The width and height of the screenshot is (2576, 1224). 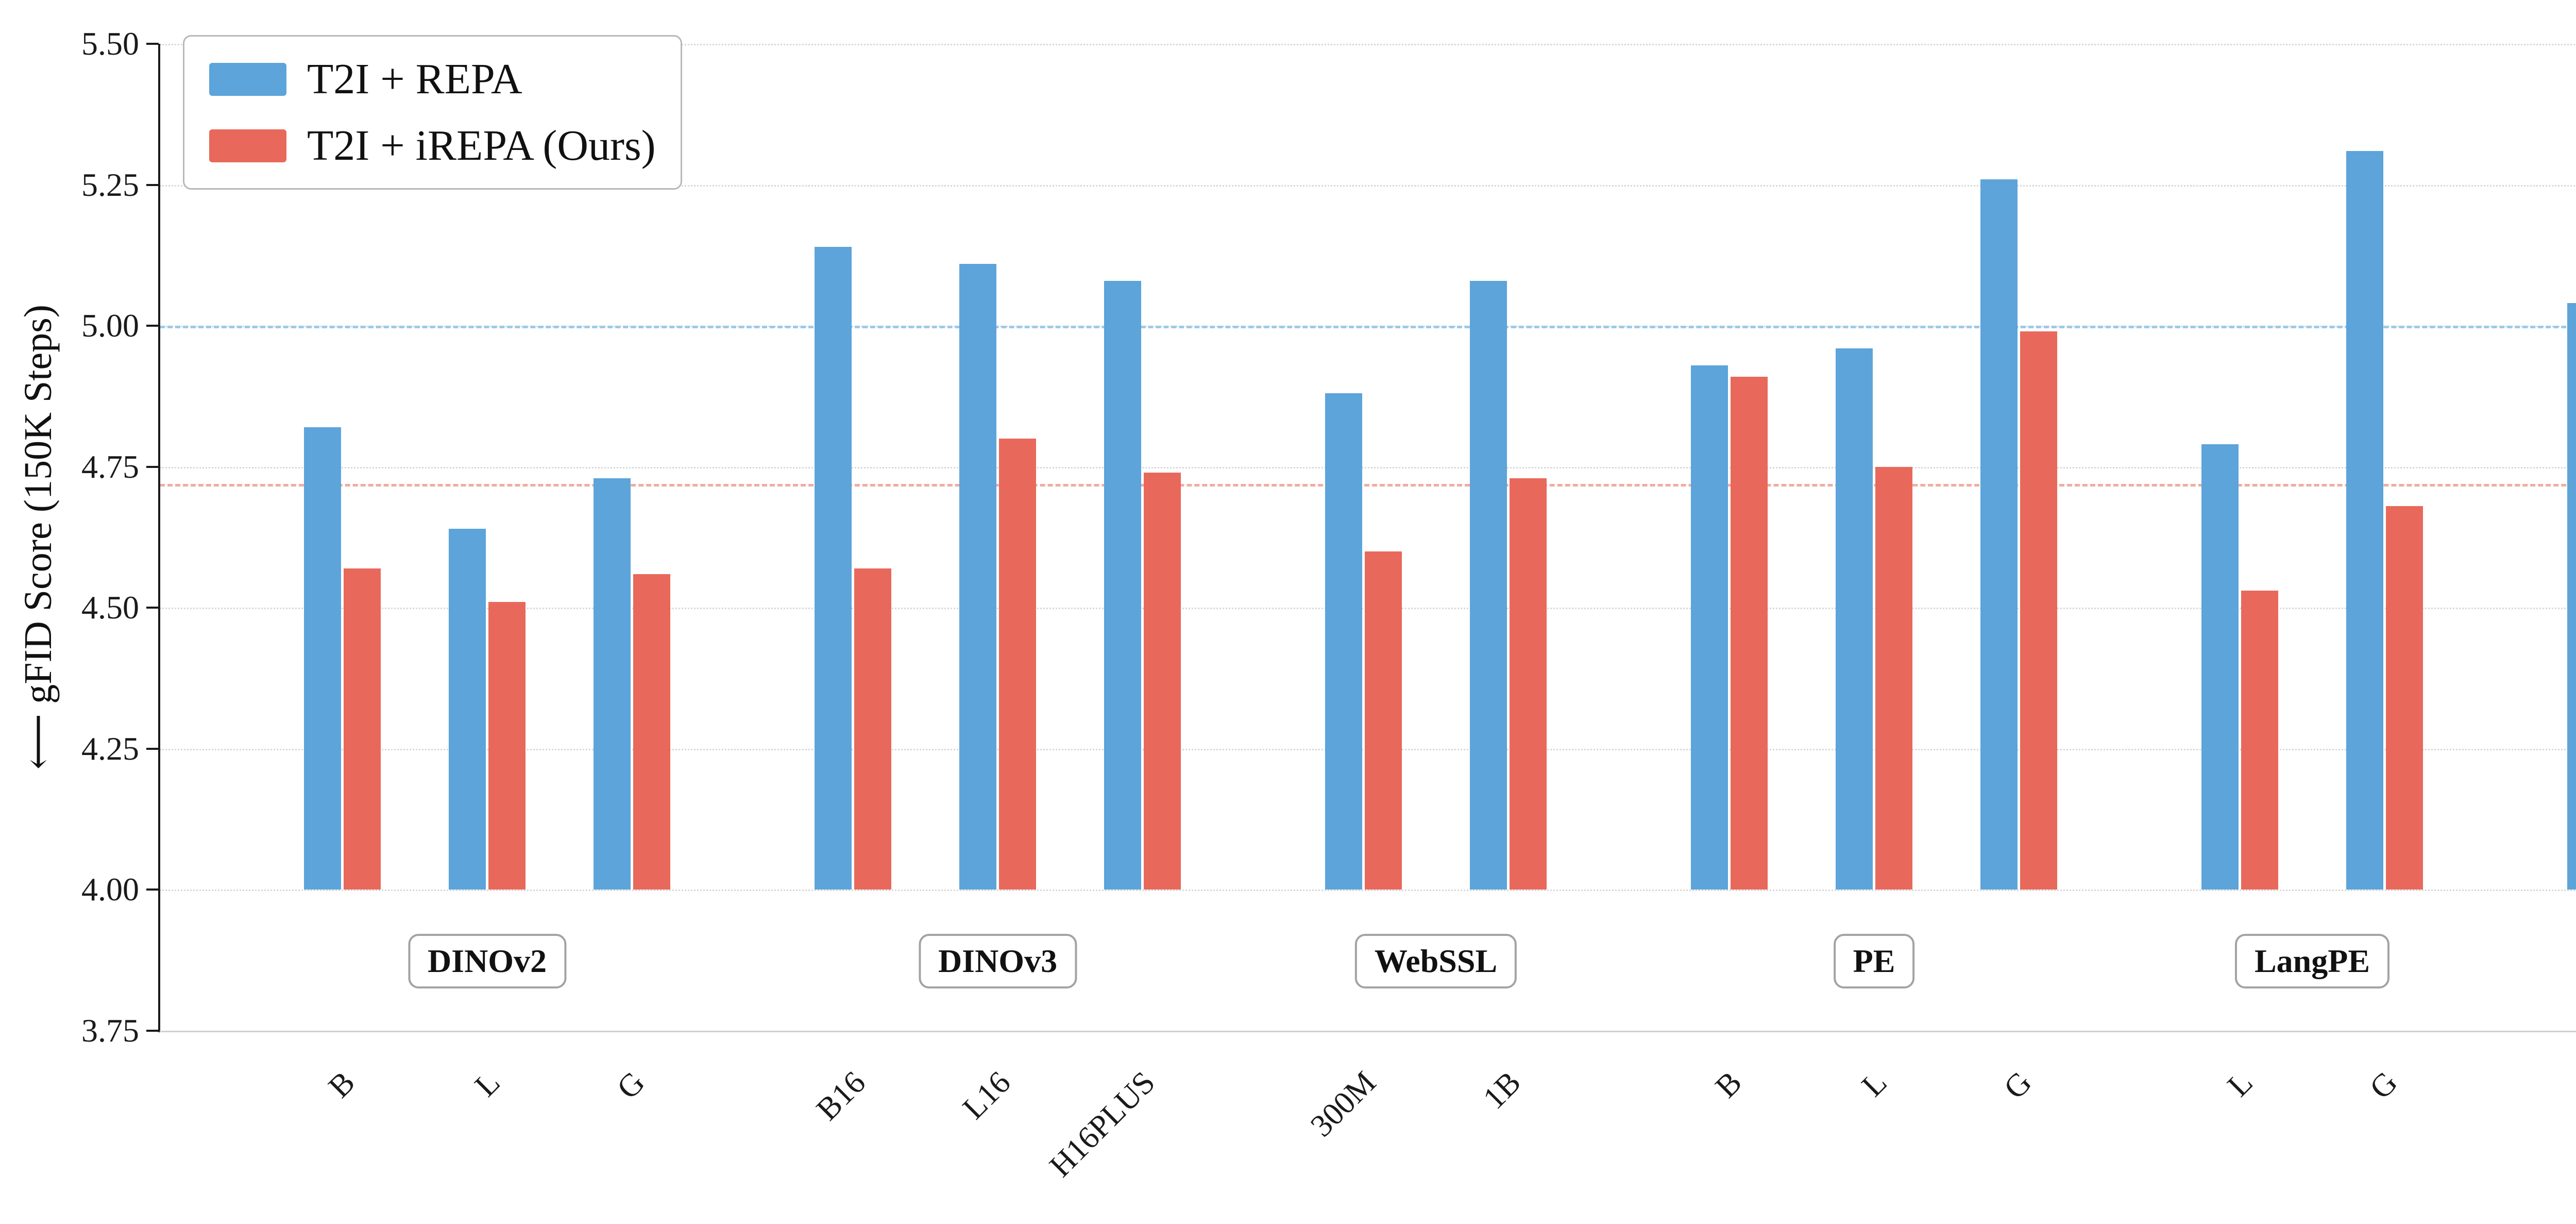 I want to click on bar-repa-DINOv2-L, so click(x=467, y=709).